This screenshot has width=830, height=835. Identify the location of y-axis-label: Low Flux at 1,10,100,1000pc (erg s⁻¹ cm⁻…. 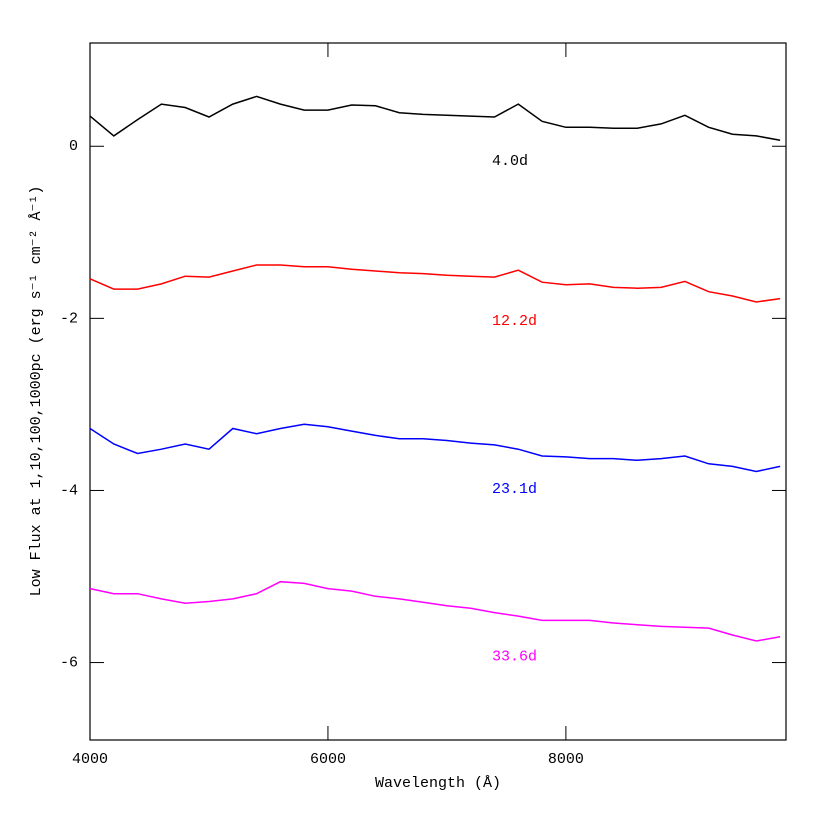
(36, 391).